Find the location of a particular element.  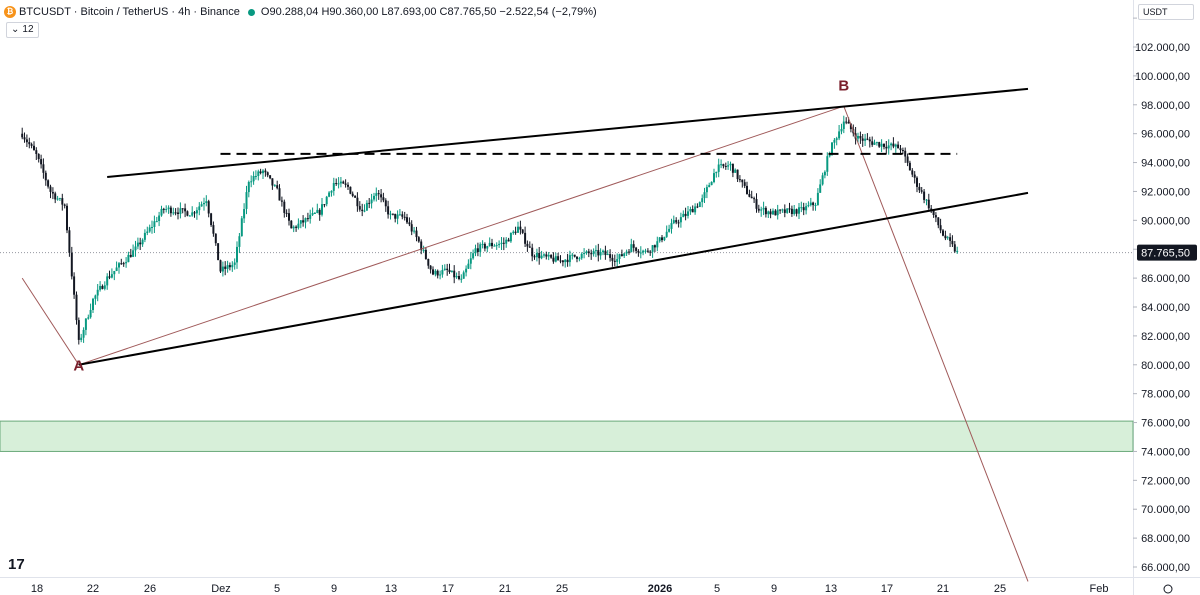

tradingview-logo-icon: 17 is located at coordinates (16, 564).